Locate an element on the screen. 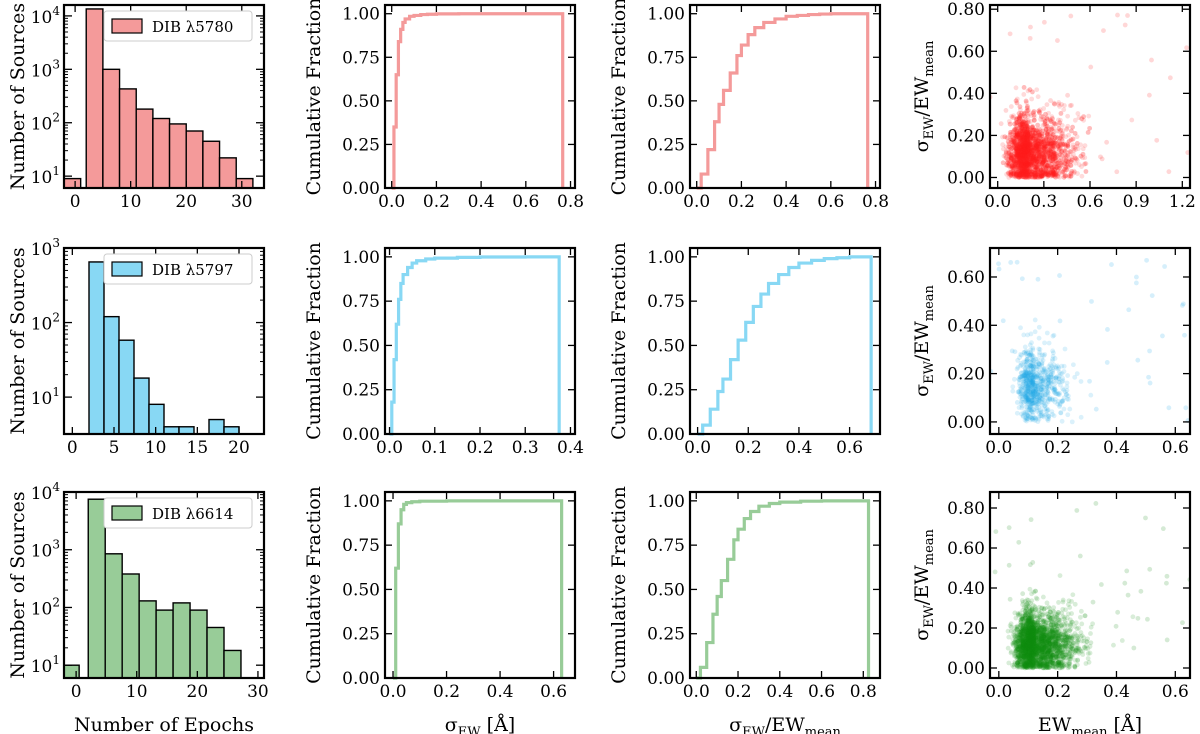 Image resolution: width=1200 pixels, height=734 pixels. cdf-frame is located at coordinates (480, 585).